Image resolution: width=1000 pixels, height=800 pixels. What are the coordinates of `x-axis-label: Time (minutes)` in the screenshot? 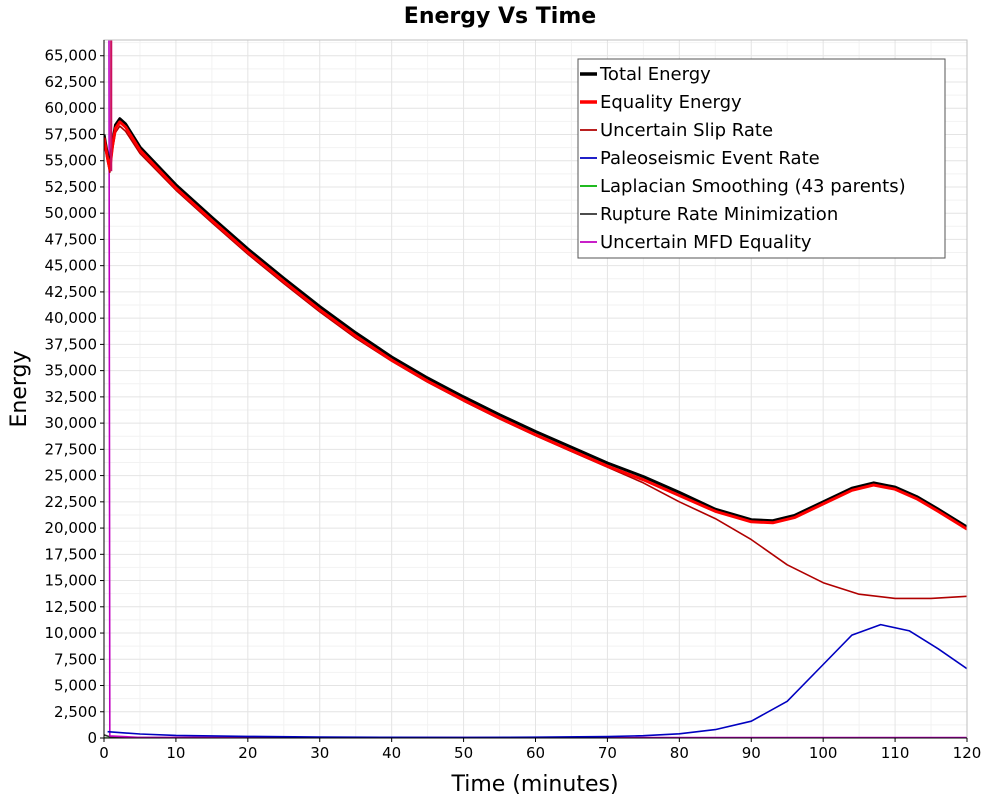 It's located at (534, 784).